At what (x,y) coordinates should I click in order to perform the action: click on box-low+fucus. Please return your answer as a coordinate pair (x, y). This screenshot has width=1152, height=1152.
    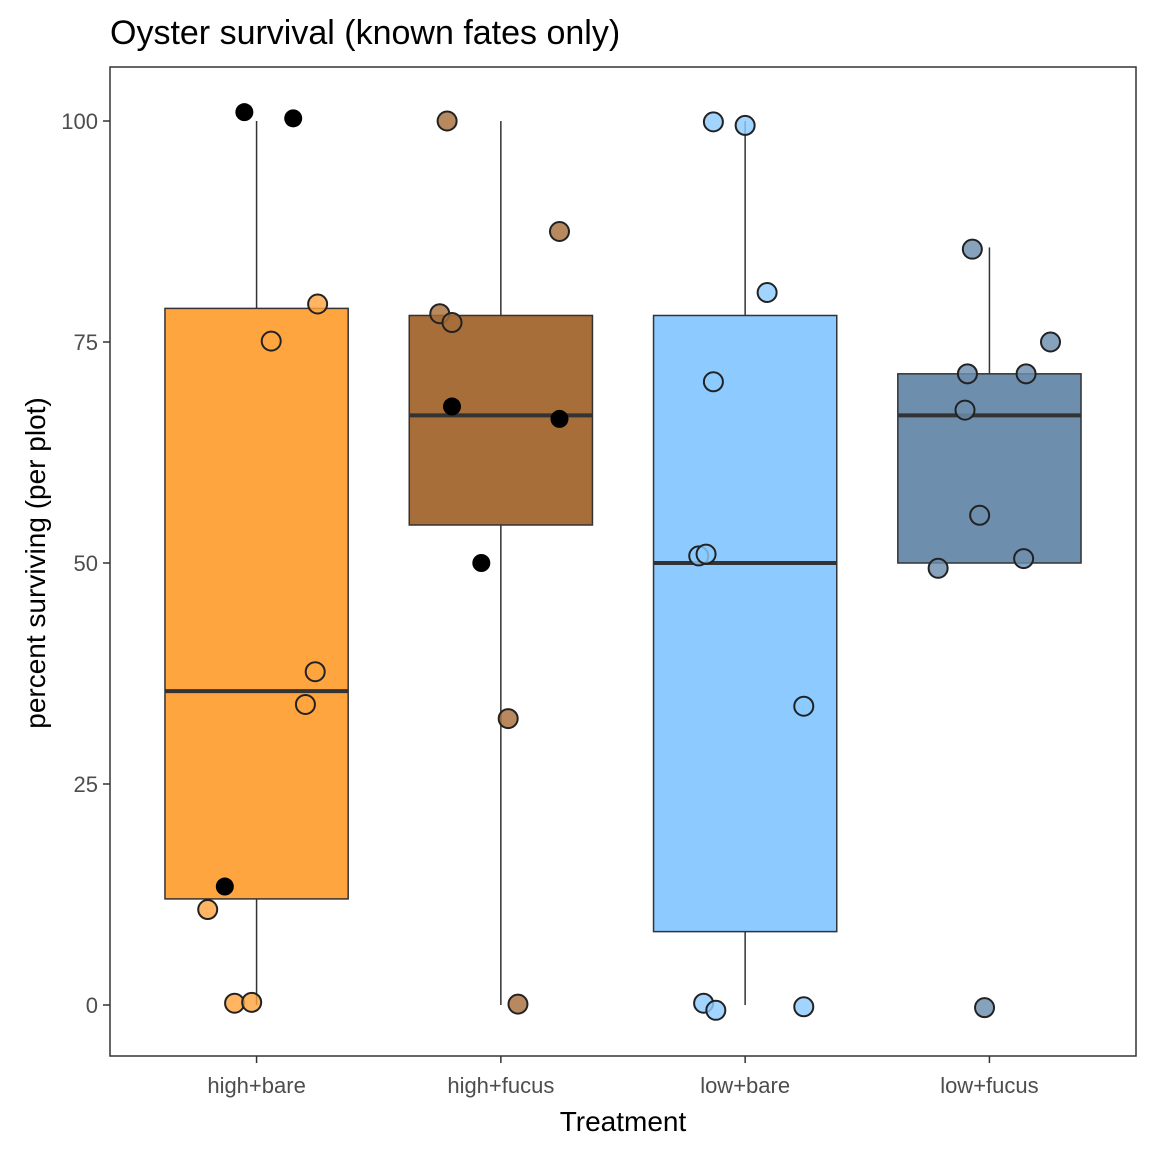
    Looking at the image, I should click on (989, 405).